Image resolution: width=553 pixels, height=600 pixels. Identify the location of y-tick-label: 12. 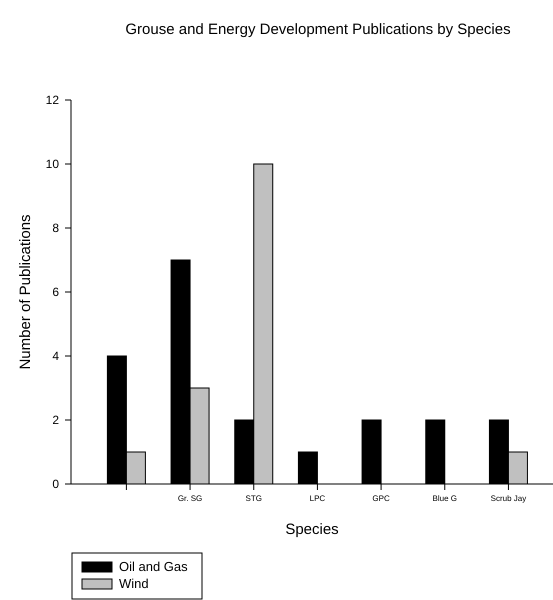
(53, 100).